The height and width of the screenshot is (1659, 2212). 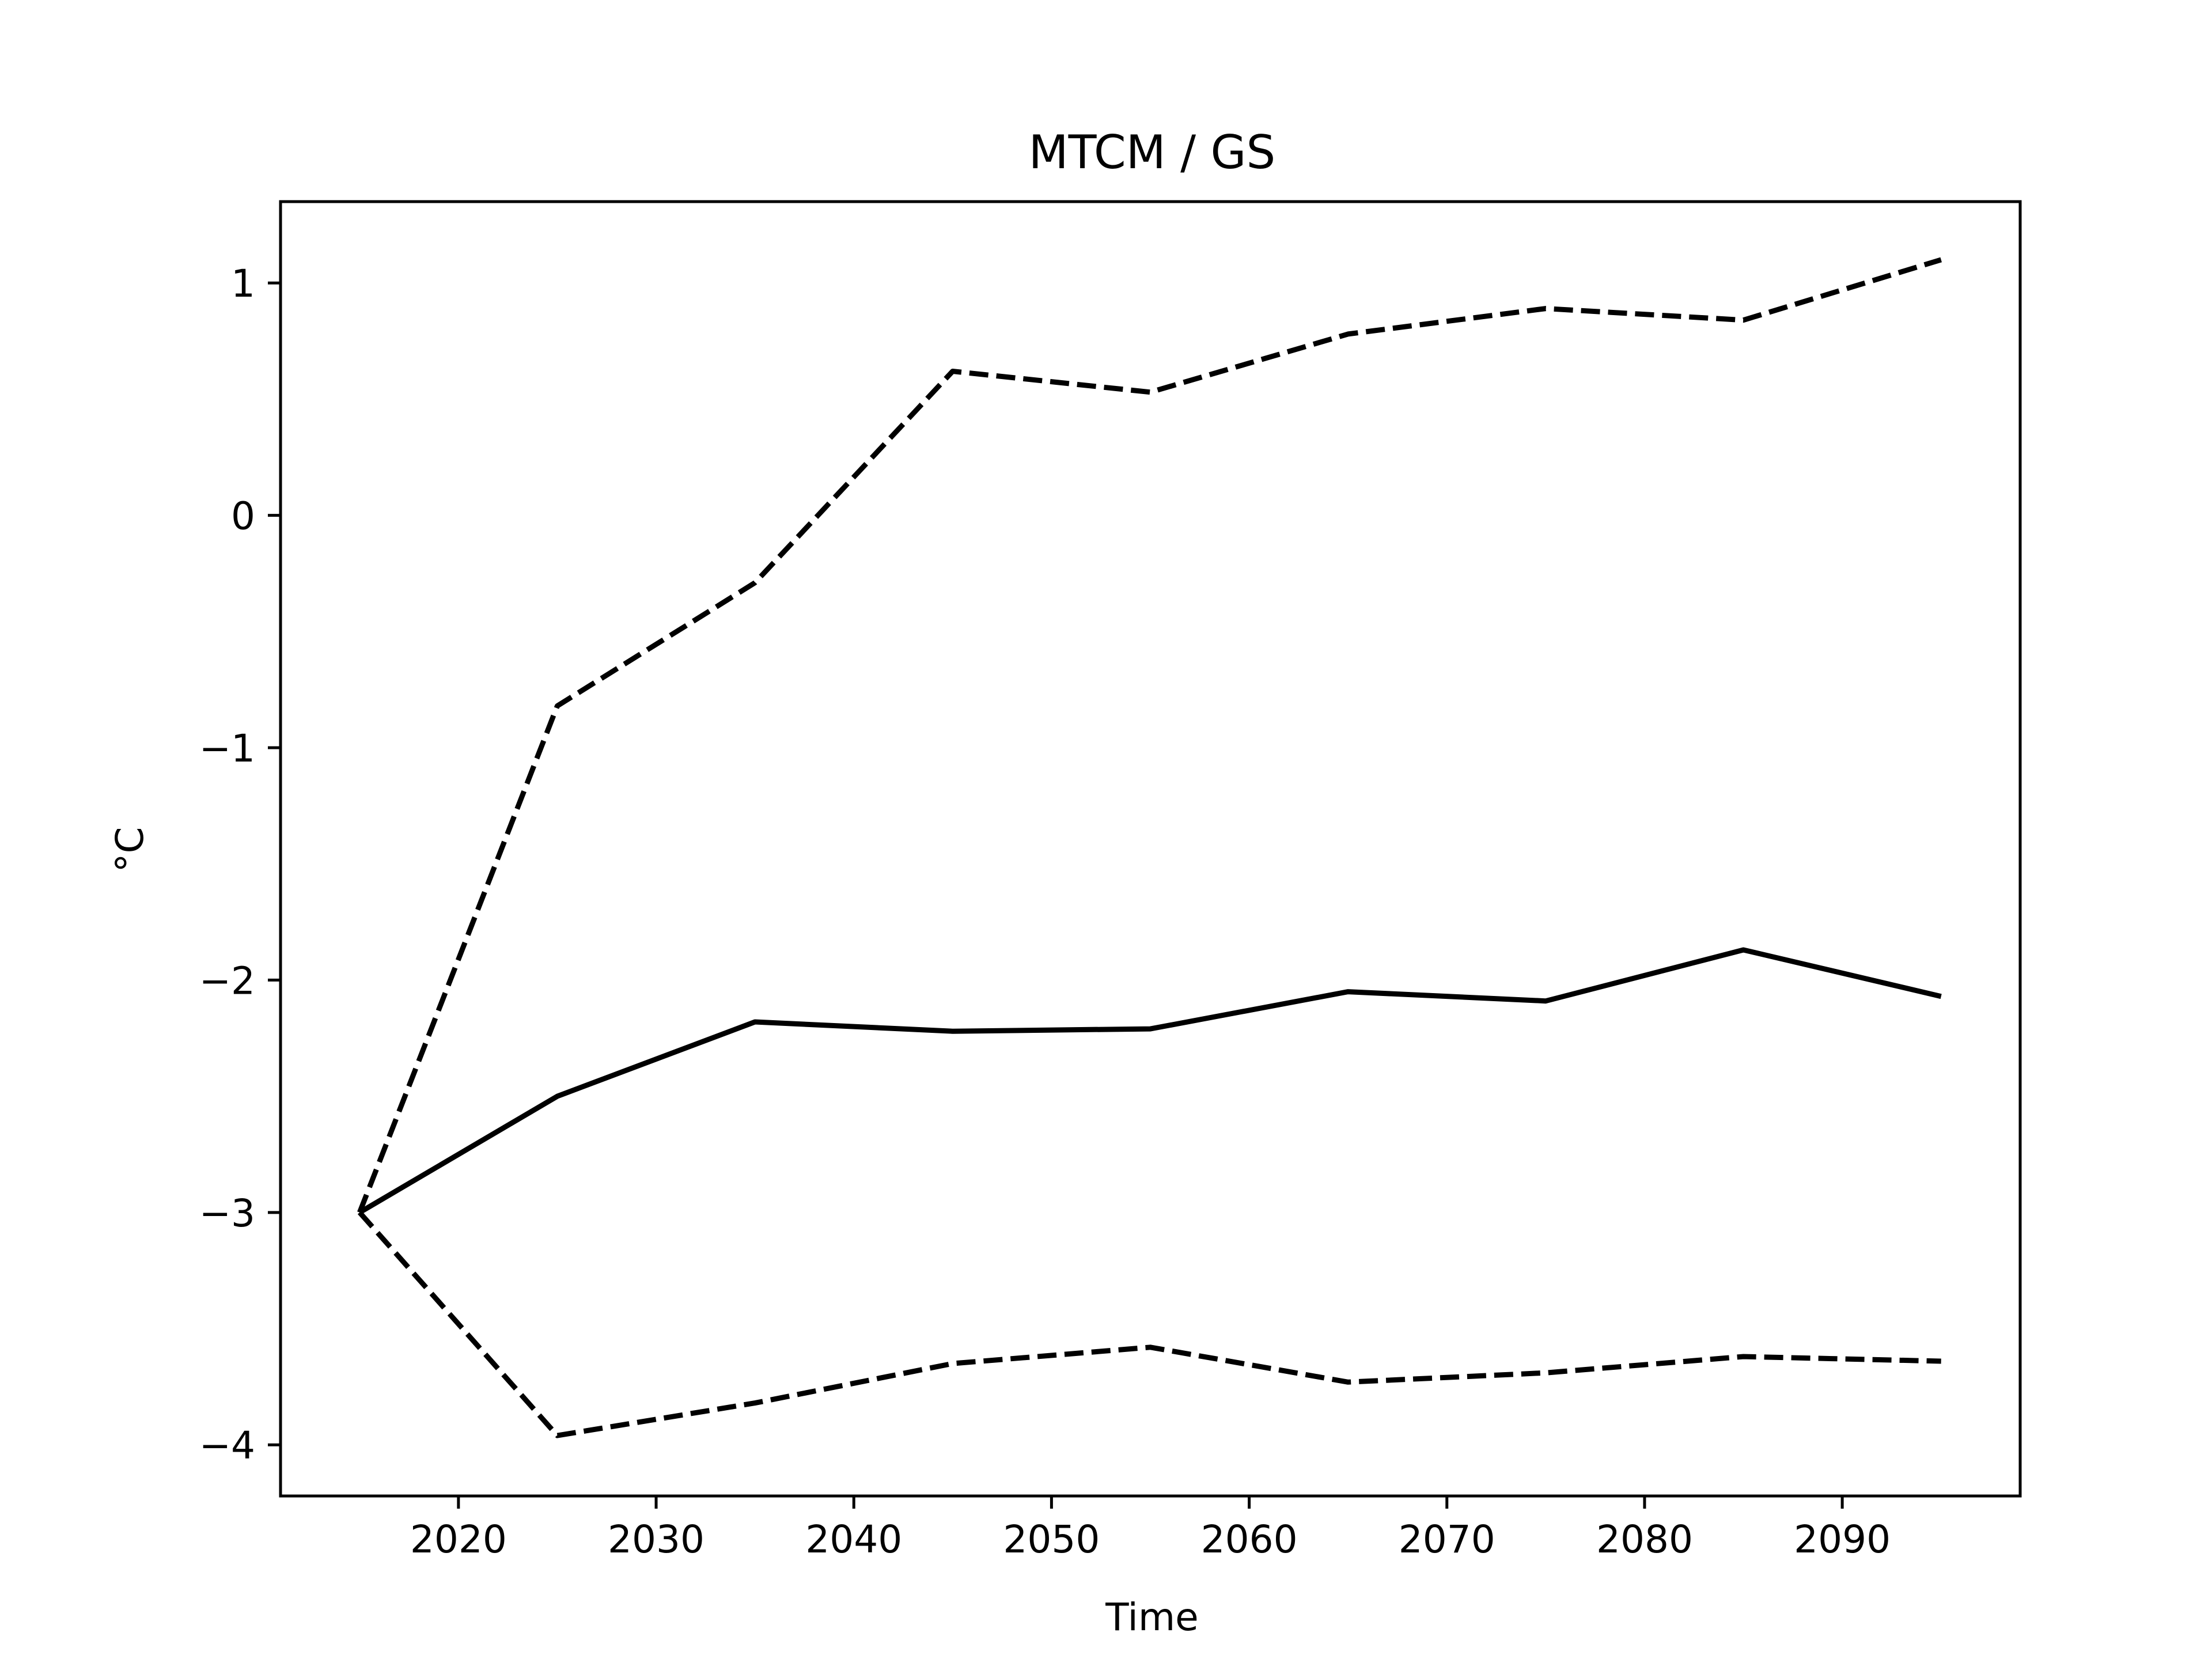 I want to click on y-axis-label: °C, so click(x=130, y=849).